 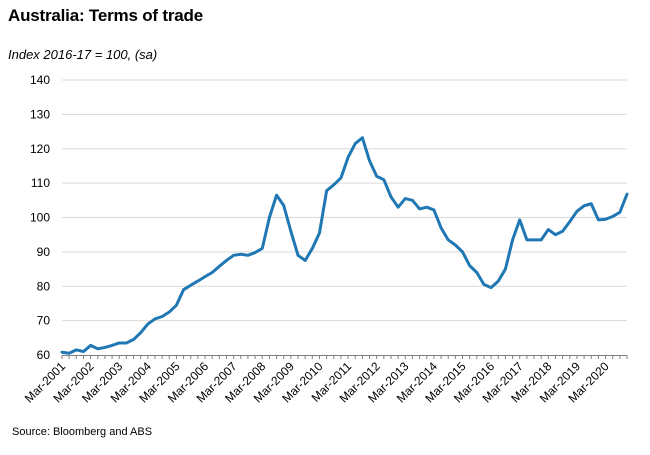 I want to click on chart-subtitle: Index 2016-17 = 100, (sa), so click(x=83, y=54).